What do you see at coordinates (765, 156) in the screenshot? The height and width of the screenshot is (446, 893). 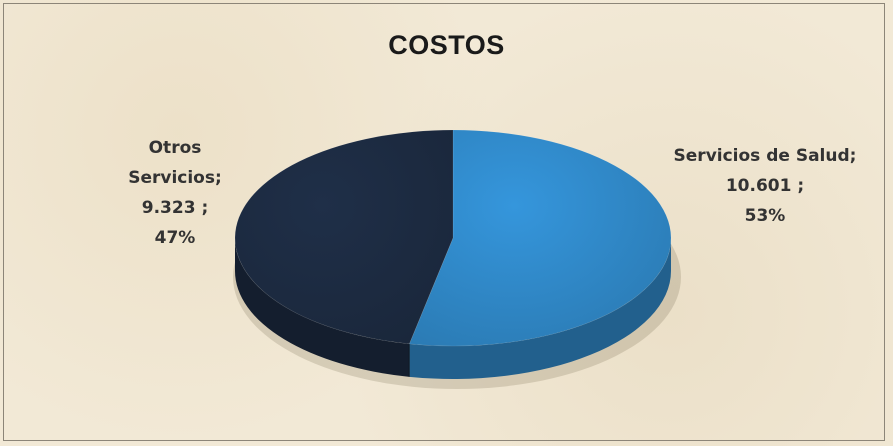 I see `slice-label-line: Servicios de Salud;` at bounding box center [765, 156].